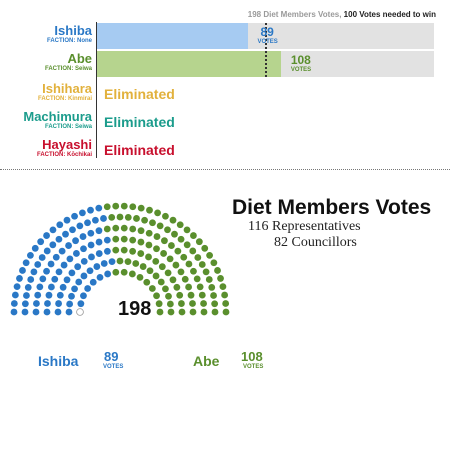 The width and height of the screenshot is (450, 450). I want to click on candidate-row-abe: Abe FACTION: Seiwa 108 VOTES, so click(225, 64).